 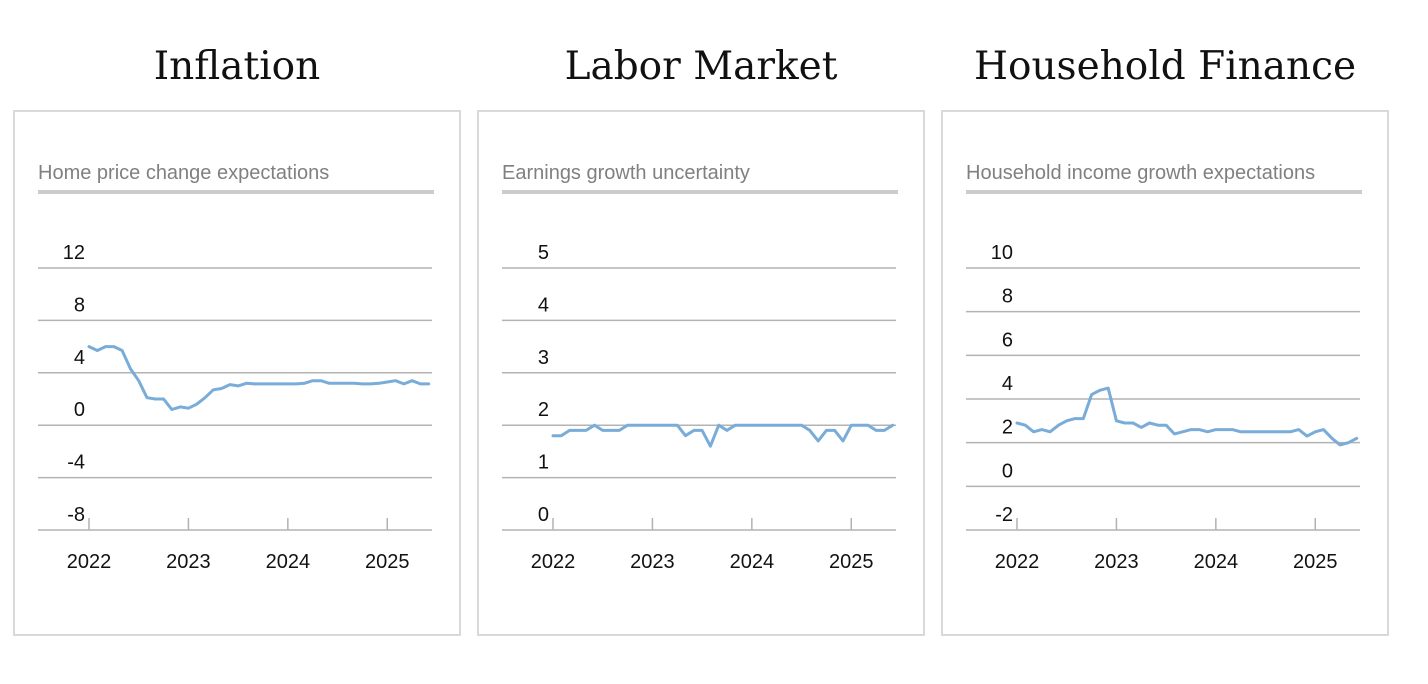 I want to click on y-tick-label: 10, so click(x=1002, y=253).